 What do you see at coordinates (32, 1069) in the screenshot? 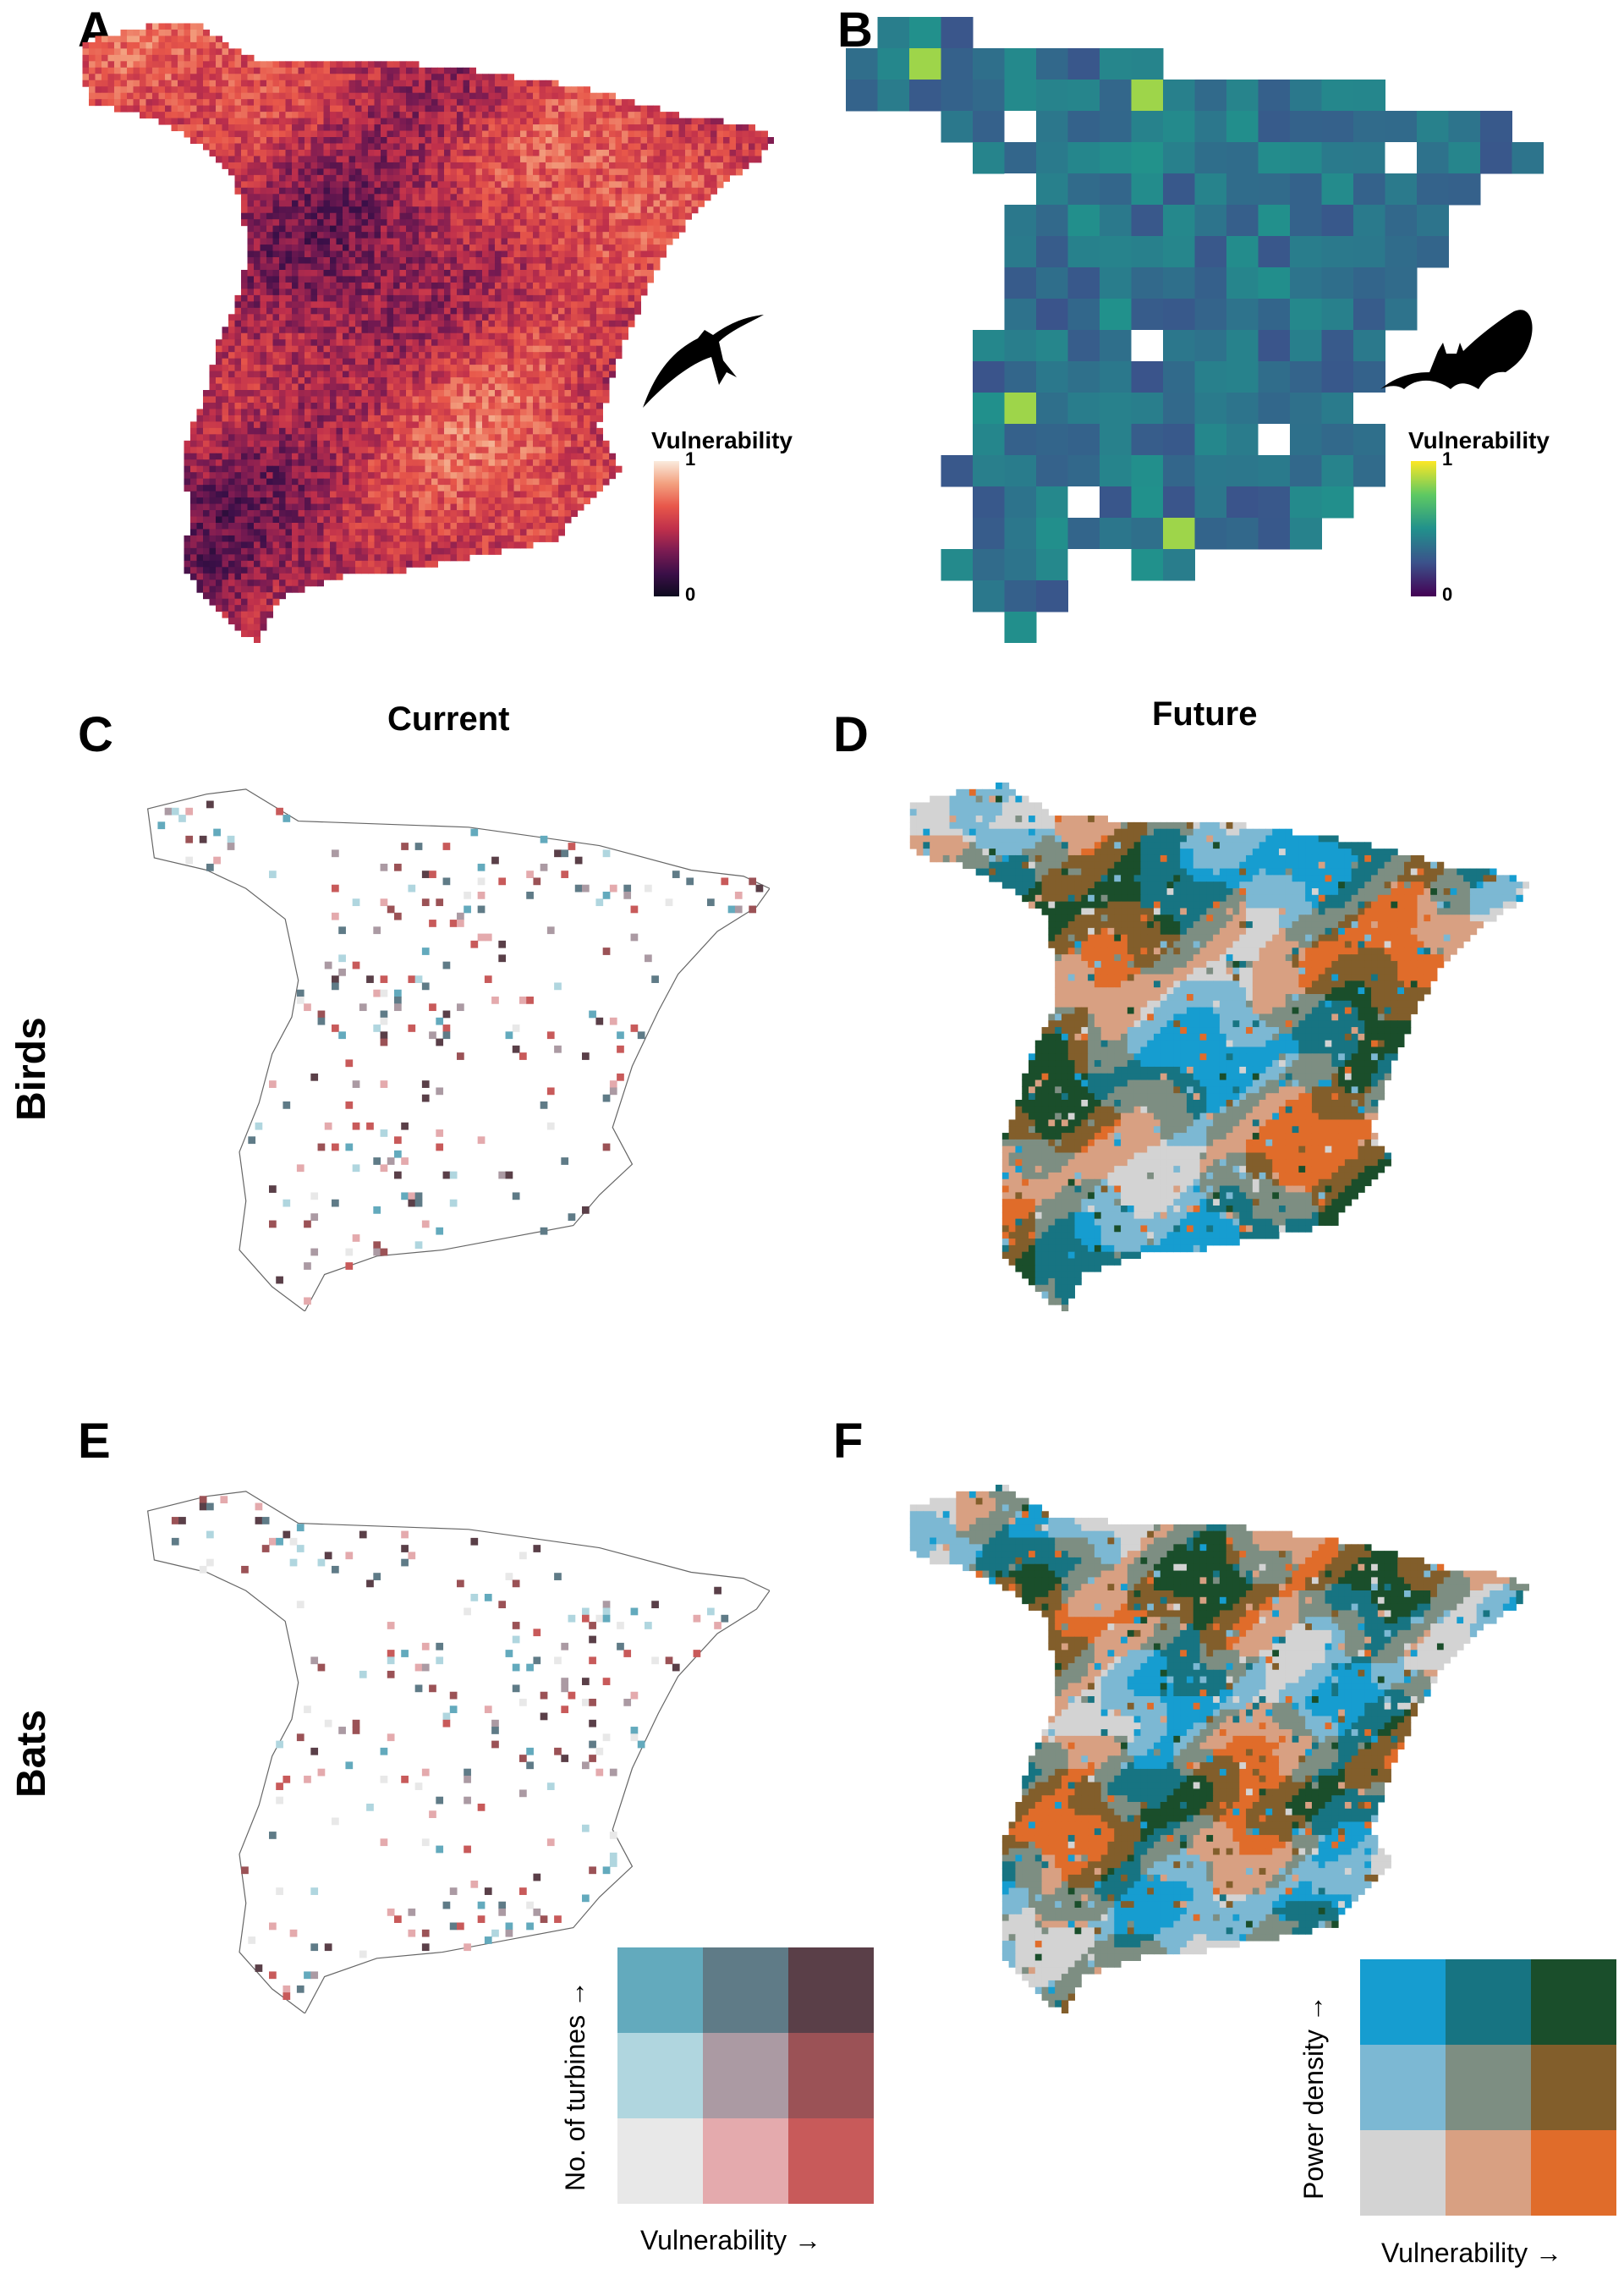
I see `row-label-birds: Birds` at bounding box center [32, 1069].